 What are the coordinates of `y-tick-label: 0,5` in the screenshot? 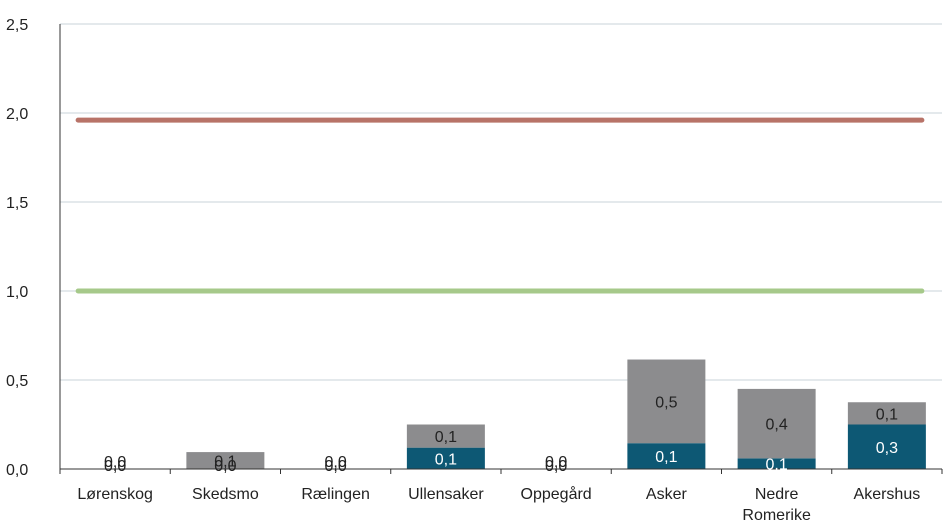 It's located at (17, 381).